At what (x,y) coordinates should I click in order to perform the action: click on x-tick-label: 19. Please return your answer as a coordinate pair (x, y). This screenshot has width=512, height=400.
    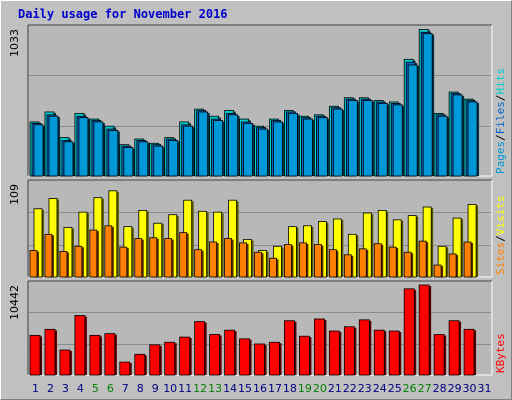
    Looking at the image, I should click on (305, 388).